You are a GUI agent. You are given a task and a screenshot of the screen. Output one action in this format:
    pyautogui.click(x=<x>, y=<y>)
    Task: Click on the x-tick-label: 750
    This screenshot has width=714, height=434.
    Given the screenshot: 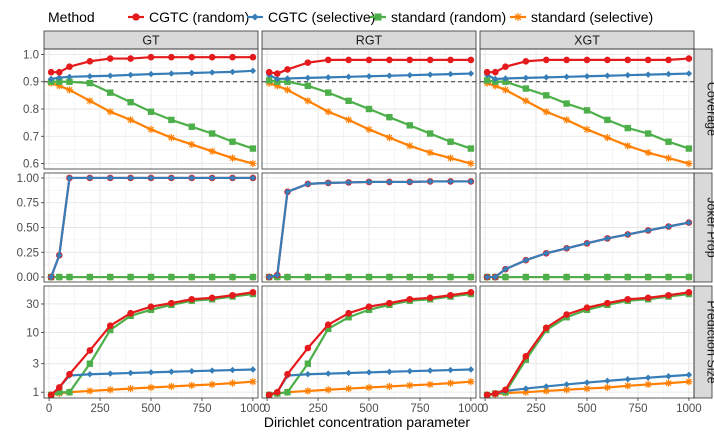 What is the action you would take?
    pyautogui.click(x=201, y=409)
    